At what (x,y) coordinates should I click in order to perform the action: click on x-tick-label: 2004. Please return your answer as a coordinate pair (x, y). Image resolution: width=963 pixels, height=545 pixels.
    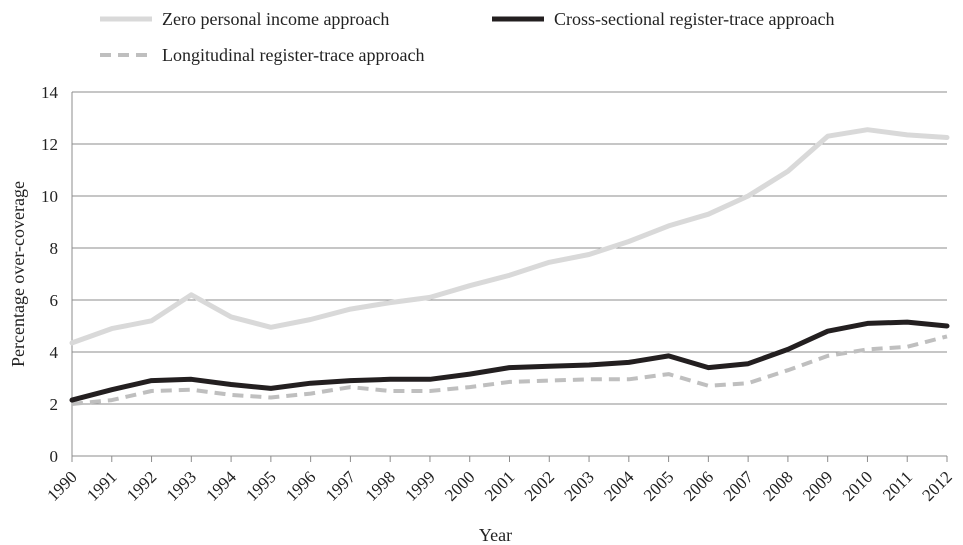
    Looking at the image, I should click on (619, 486).